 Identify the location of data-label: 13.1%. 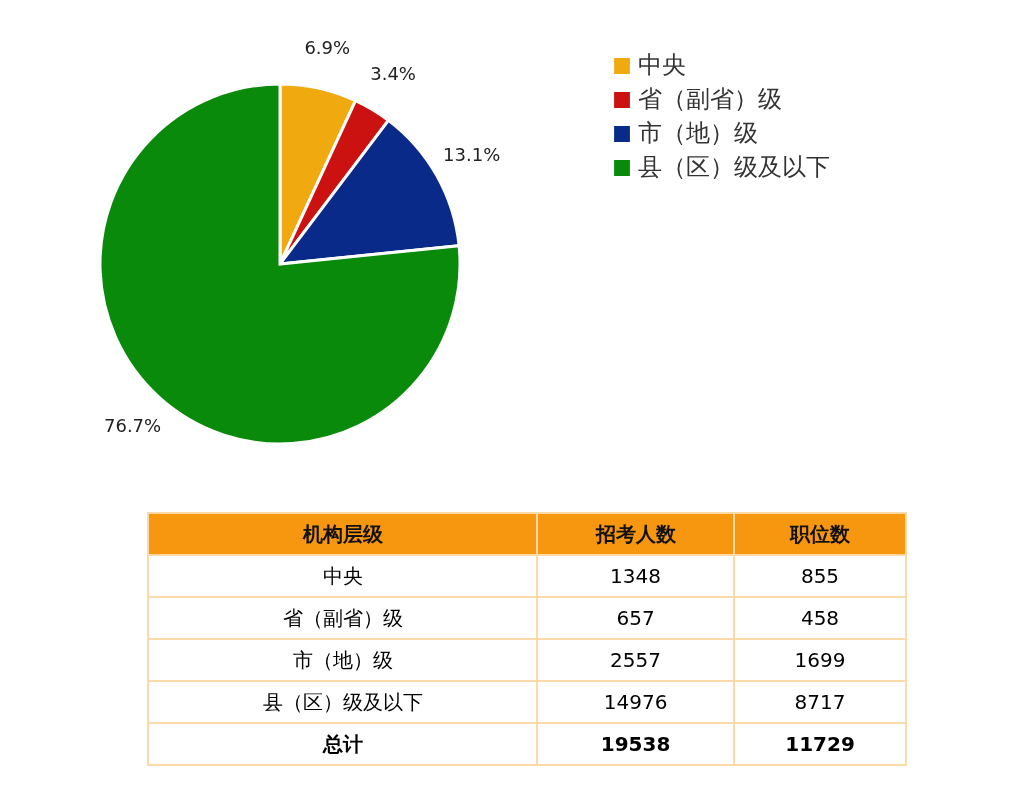
(472, 154).